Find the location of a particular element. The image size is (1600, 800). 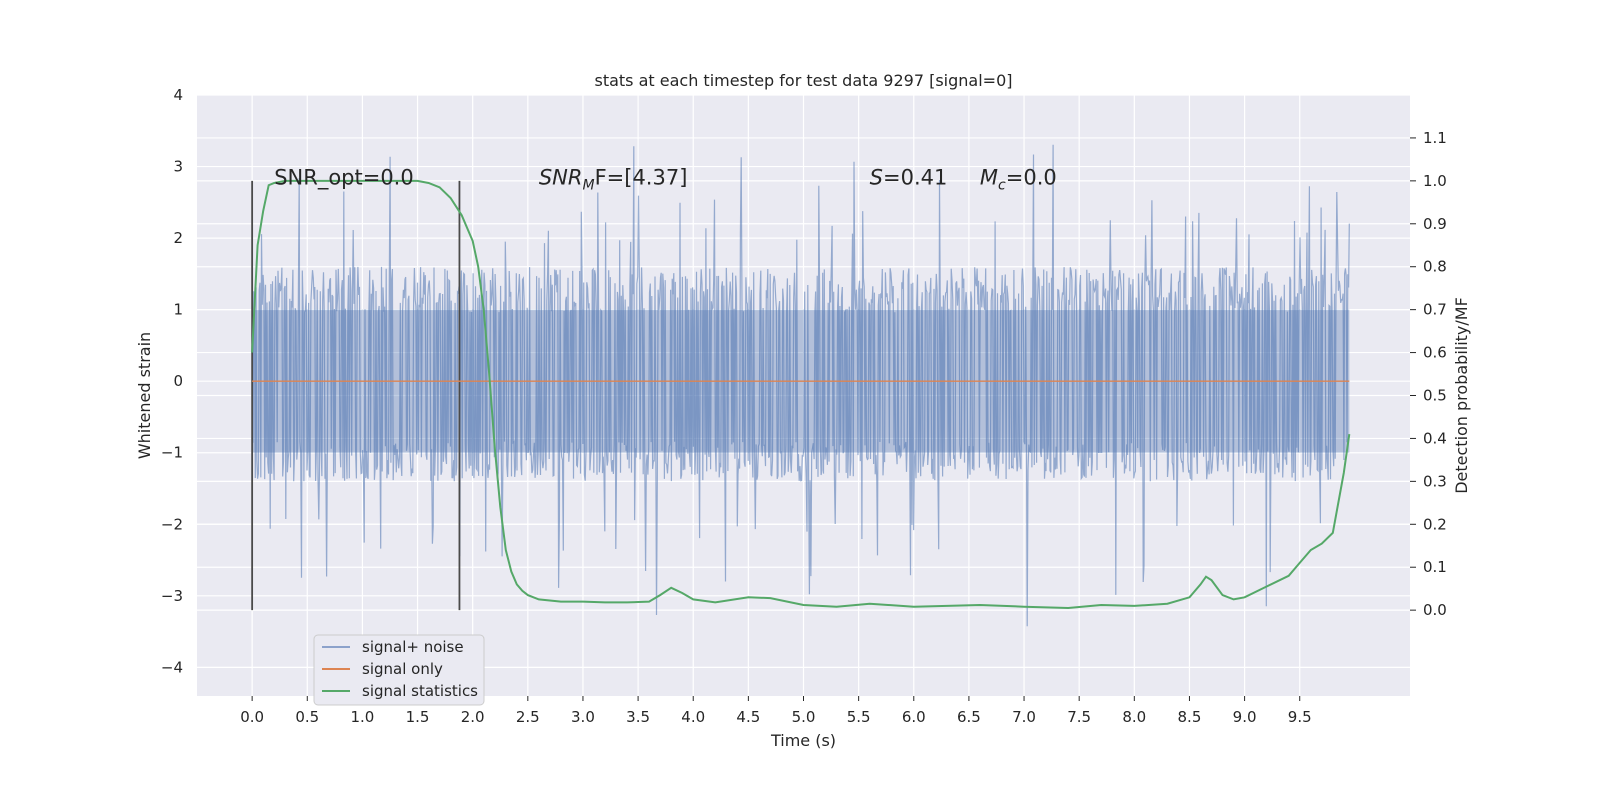

x-tick-label: 5.0 is located at coordinates (804, 717).